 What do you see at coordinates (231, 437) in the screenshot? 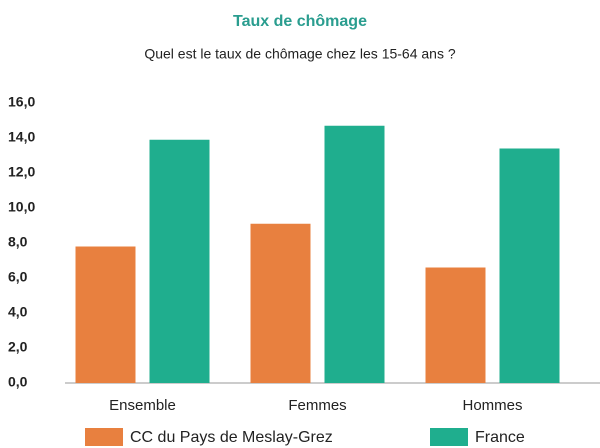
I see `legend-label: CC du Pays de Meslay-Grez` at bounding box center [231, 437].